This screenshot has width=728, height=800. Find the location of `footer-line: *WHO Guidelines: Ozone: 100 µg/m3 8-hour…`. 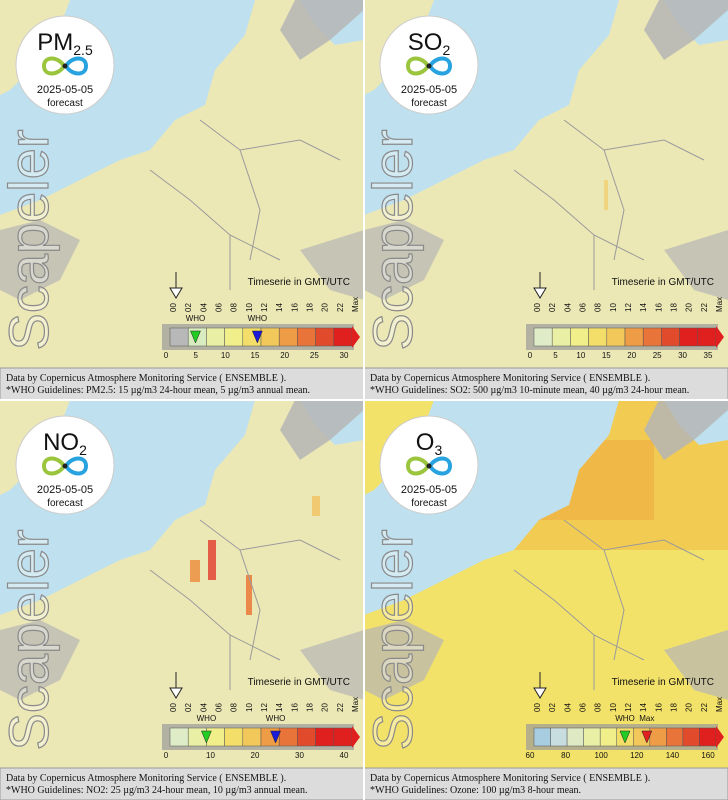

footer-line: *WHO Guidelines: Ozone: 100 µg/m3 8-hour… is located at coordinates (475, 790).